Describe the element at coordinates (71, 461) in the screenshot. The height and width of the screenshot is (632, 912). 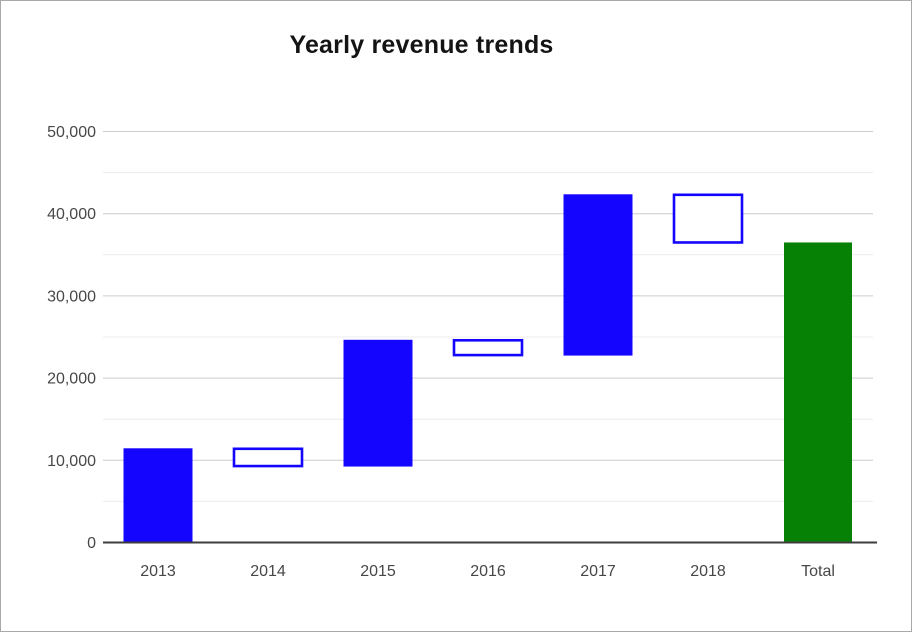
I see `y-tick-label: 10,000` at that location.